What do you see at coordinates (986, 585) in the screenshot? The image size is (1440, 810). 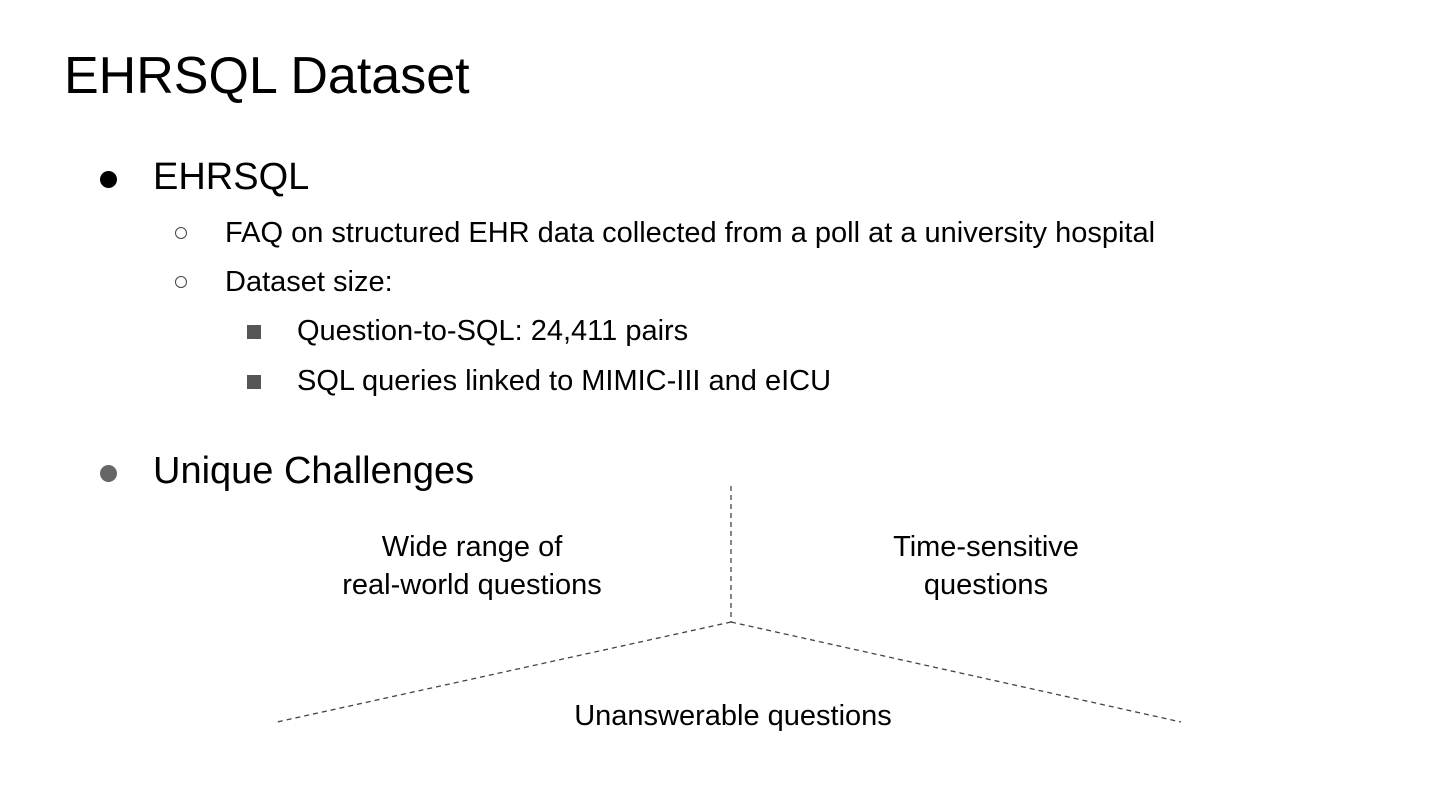 I see `challenge-line: questions` at bounding box center [986, 585].